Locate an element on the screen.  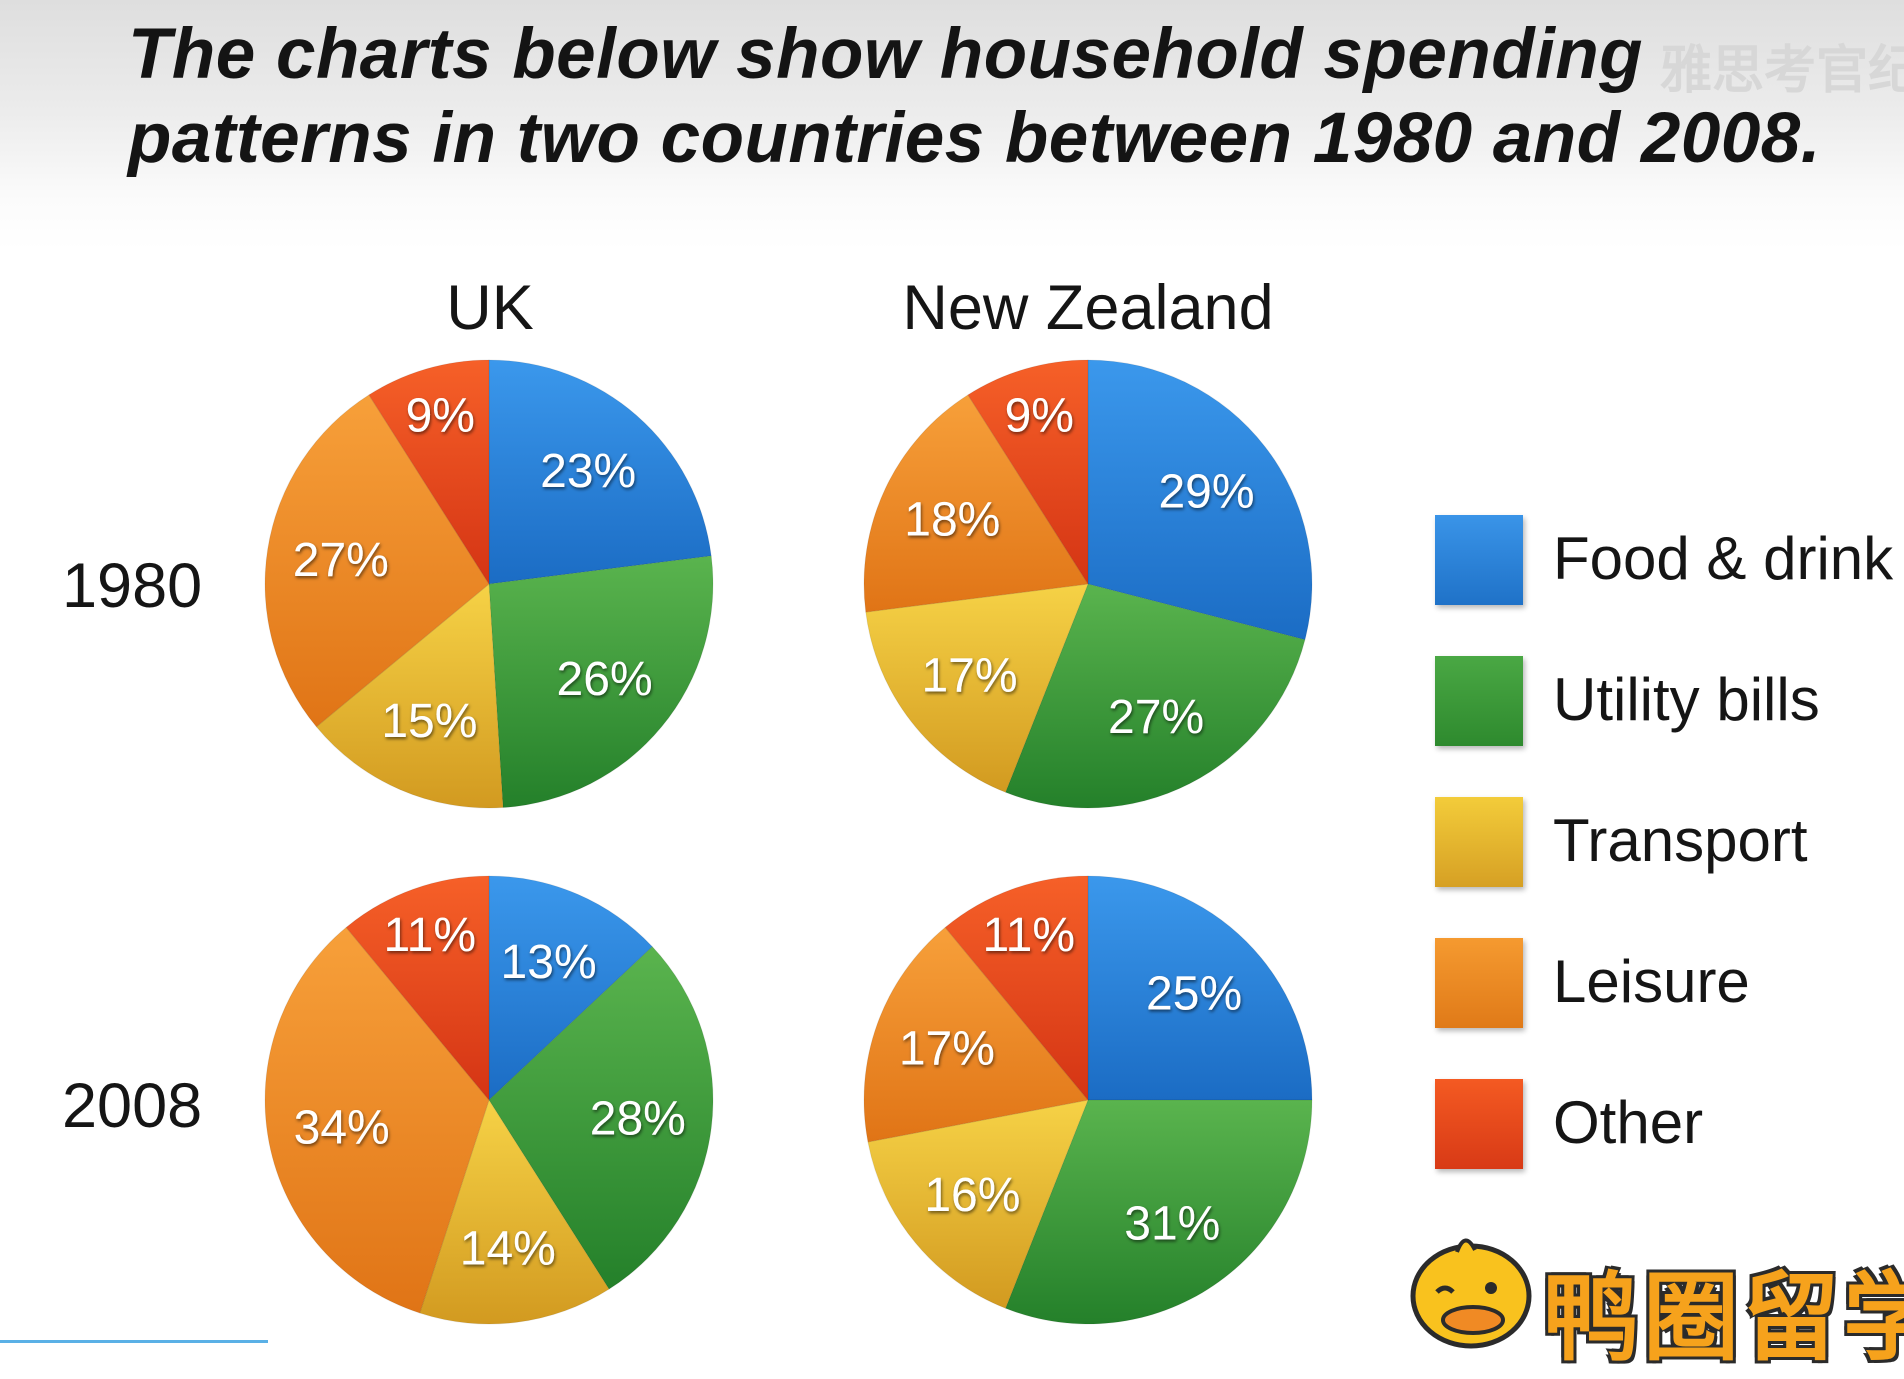
progress-underline is located at coordinates (134, 1341).